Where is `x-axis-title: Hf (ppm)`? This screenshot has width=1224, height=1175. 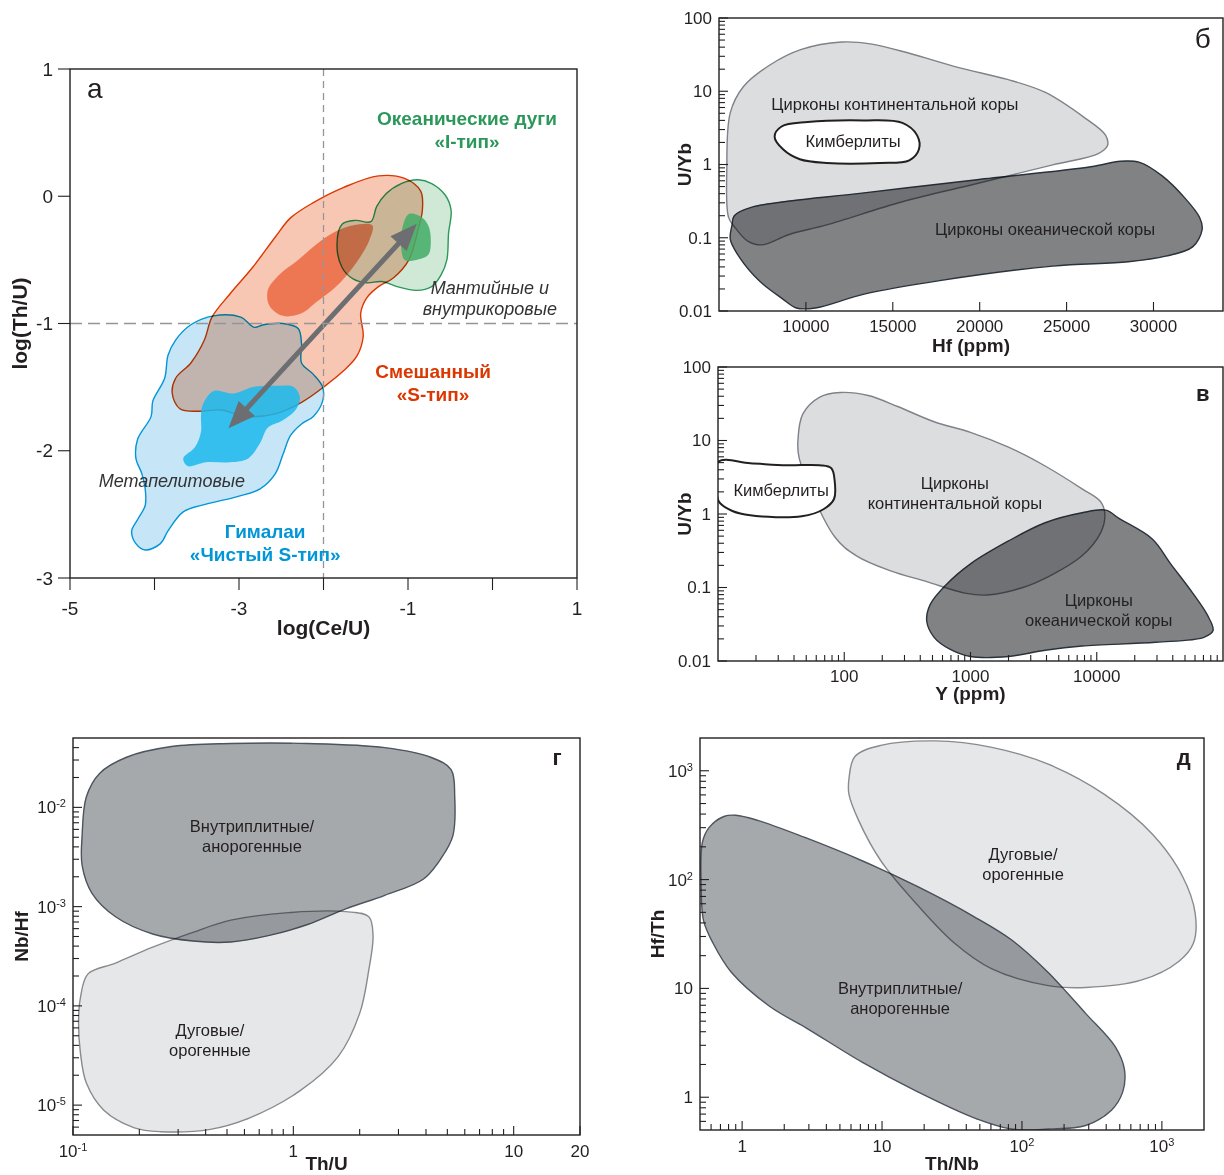 x-axis-title: Hf (ppm) is located at coordinates (971, 345).